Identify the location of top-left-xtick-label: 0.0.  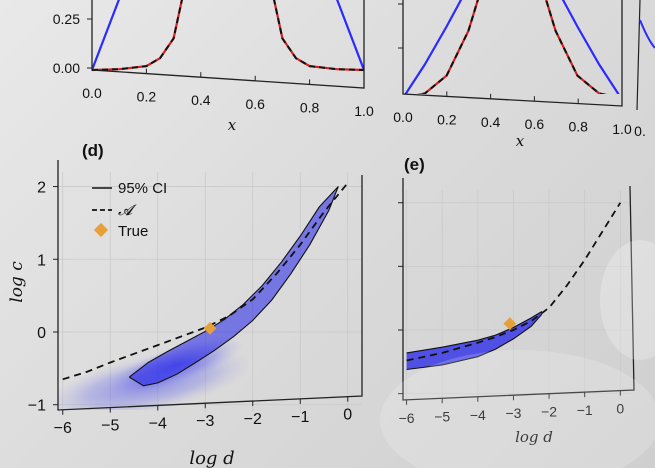
(92, 93).